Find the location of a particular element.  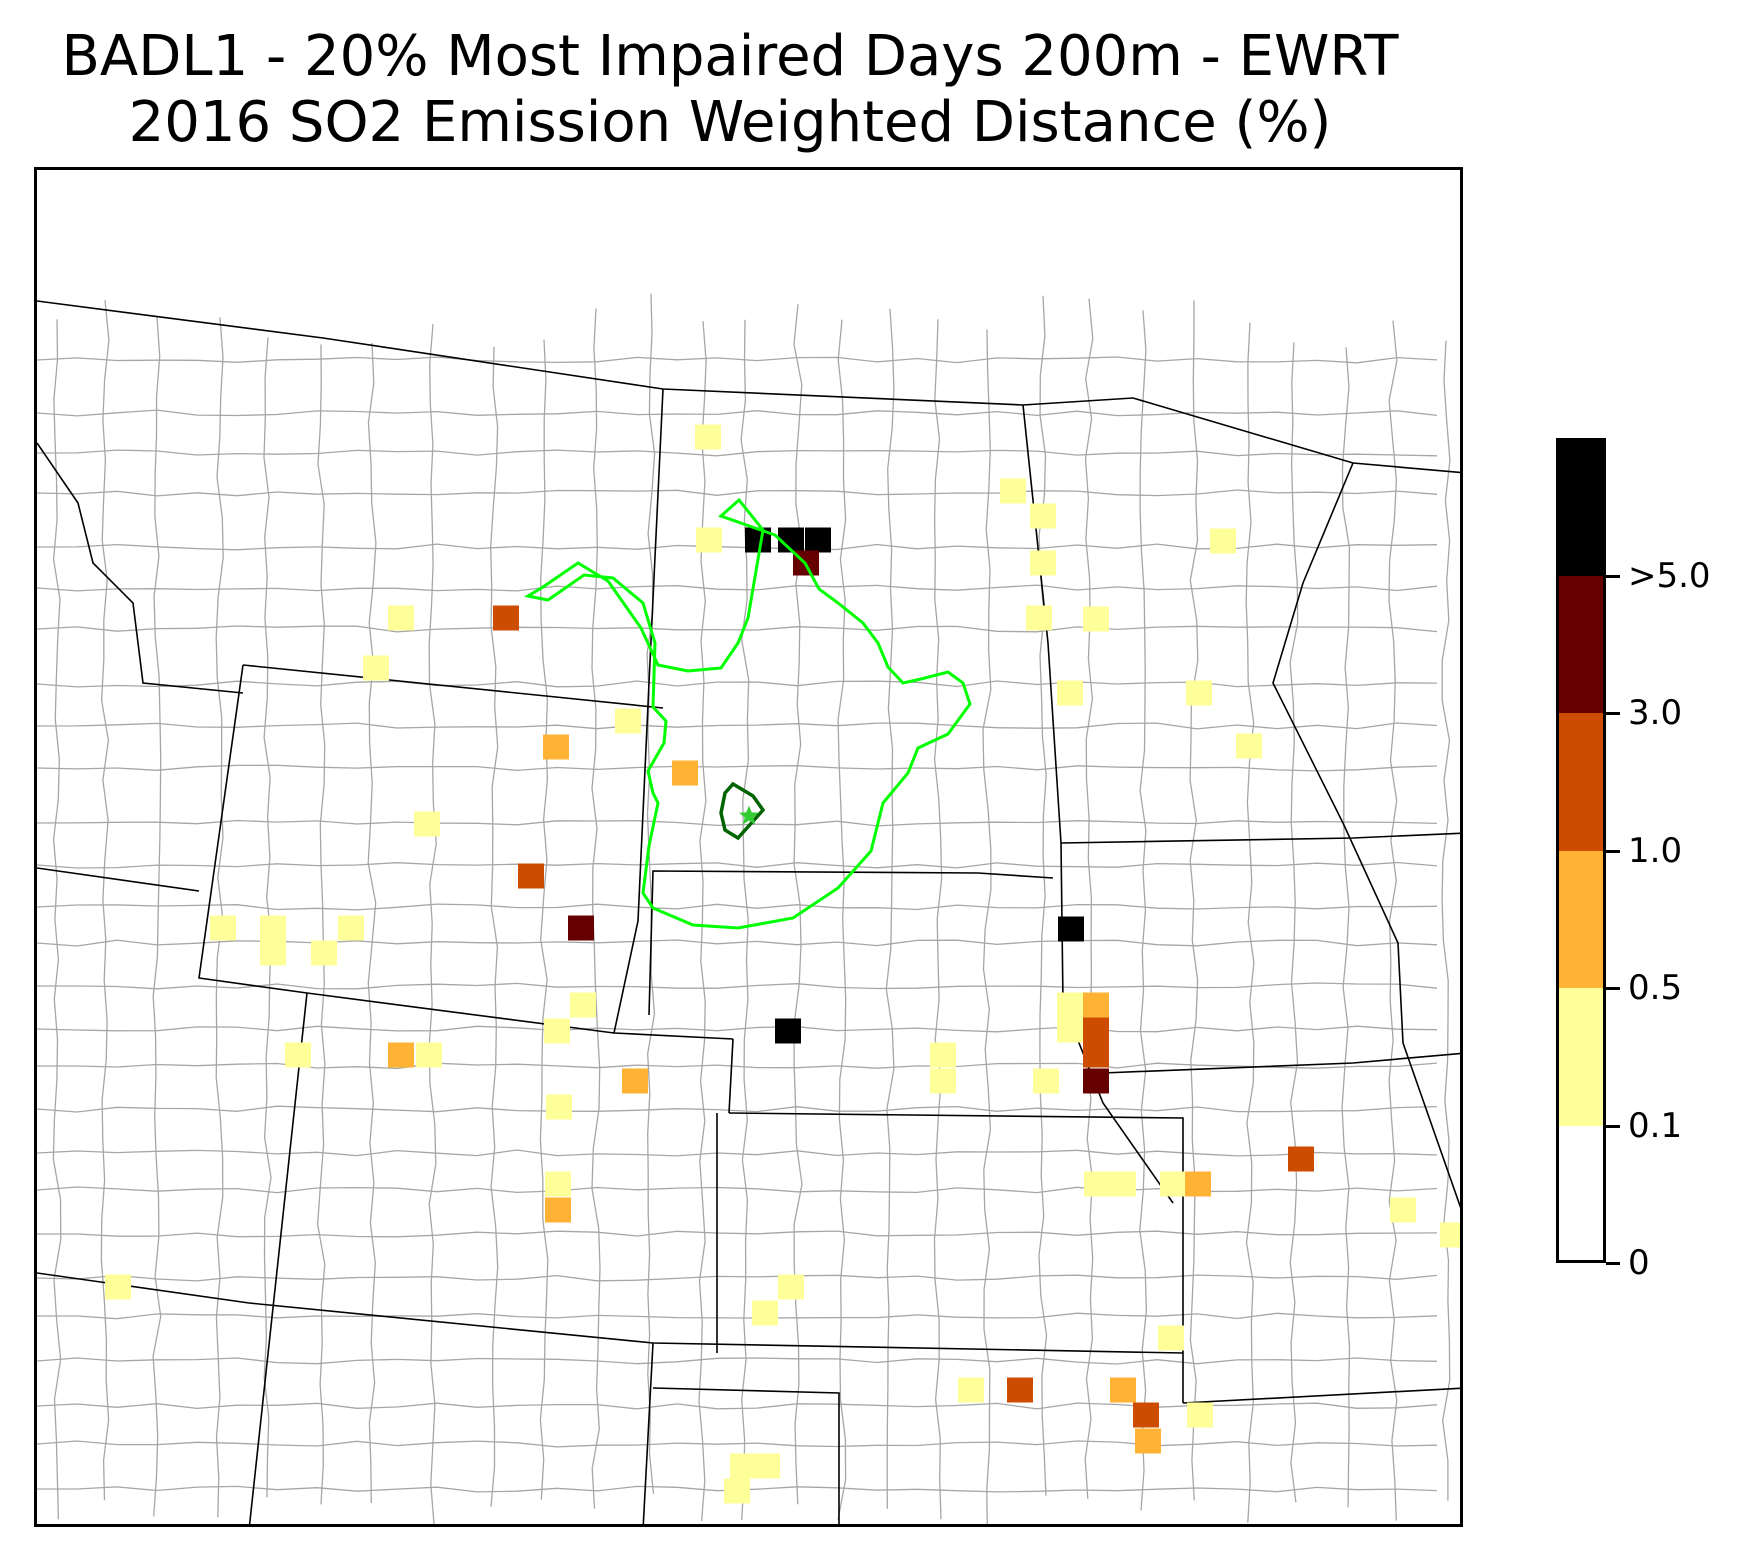

colorbar-tick-label: 0 is located at coordinates (1639, 1263).